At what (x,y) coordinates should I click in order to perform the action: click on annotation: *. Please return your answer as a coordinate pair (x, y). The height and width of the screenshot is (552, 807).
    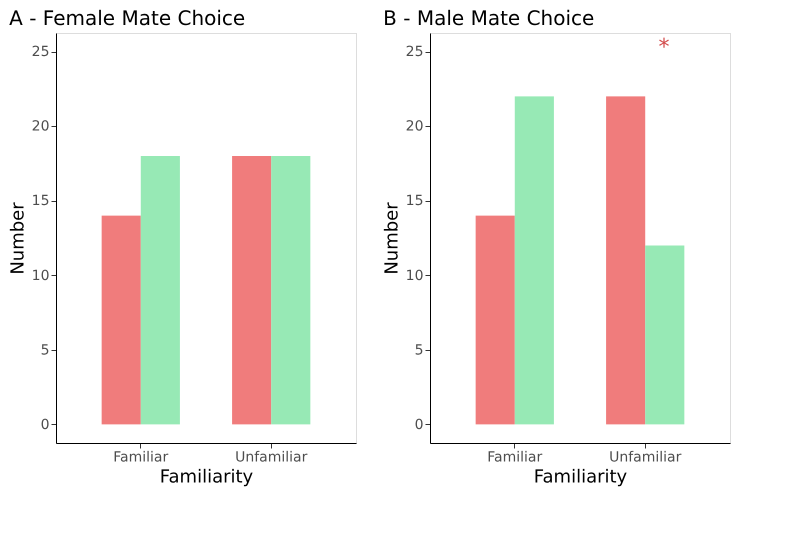
    Looking at the image, I should click on (664, 47).